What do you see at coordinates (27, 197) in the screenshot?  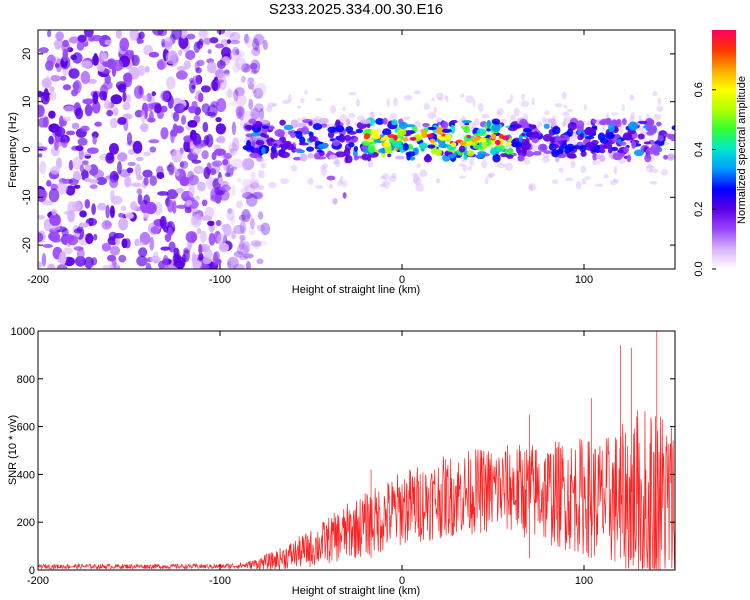 I see `y-tick-label: -10` at bounding box center [27, 197].